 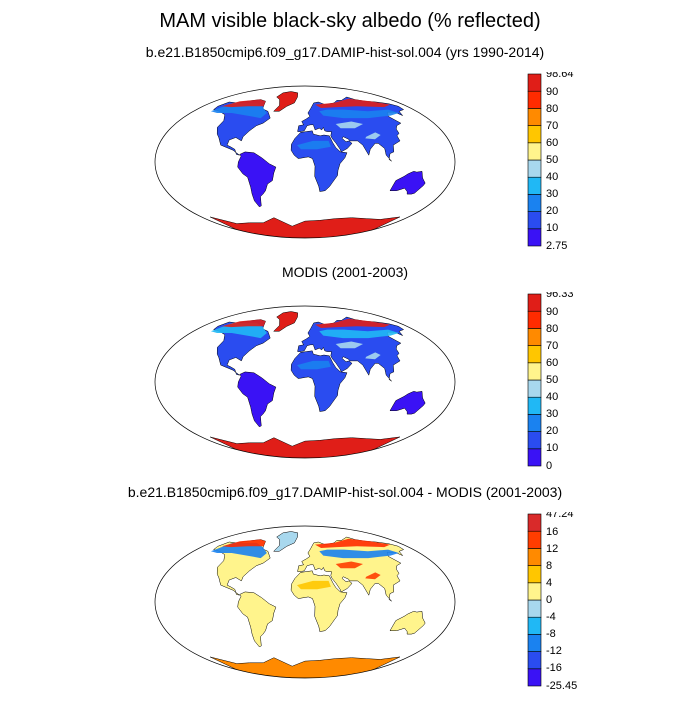 I want to click on colorbar-model: 98.64 90 80 70 60 50 40 30 20 10 2.75, so click(x=550, y=162).